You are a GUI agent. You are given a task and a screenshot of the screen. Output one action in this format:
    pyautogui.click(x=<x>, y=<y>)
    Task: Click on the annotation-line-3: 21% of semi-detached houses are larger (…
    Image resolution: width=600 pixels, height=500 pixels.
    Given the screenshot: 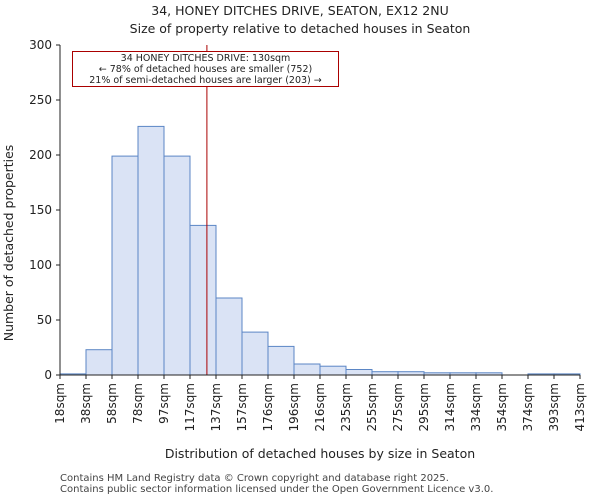 What is the action you would take?
    pyautogui.click(x=205, y=80)
    